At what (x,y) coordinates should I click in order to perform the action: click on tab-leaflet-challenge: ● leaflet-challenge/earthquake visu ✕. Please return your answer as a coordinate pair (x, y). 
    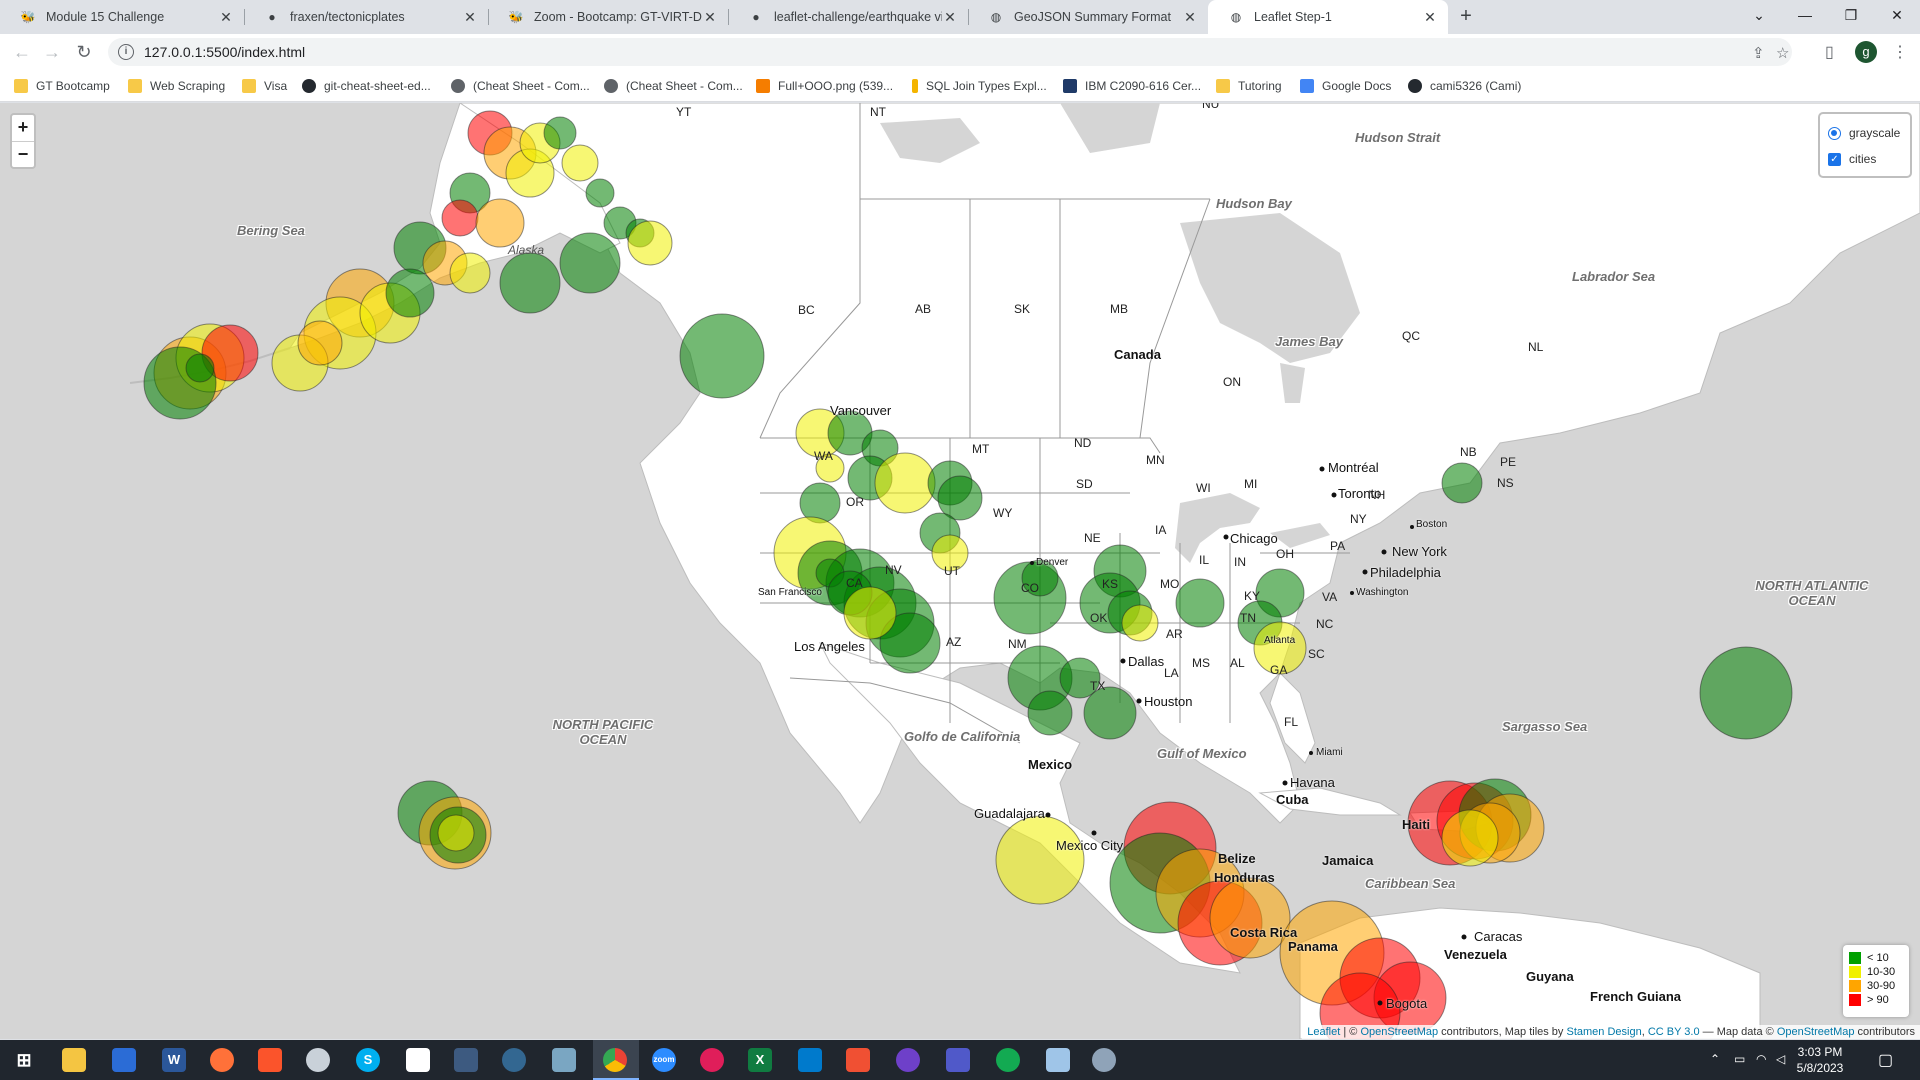
    Looking at the image, I should click on (848, 17).